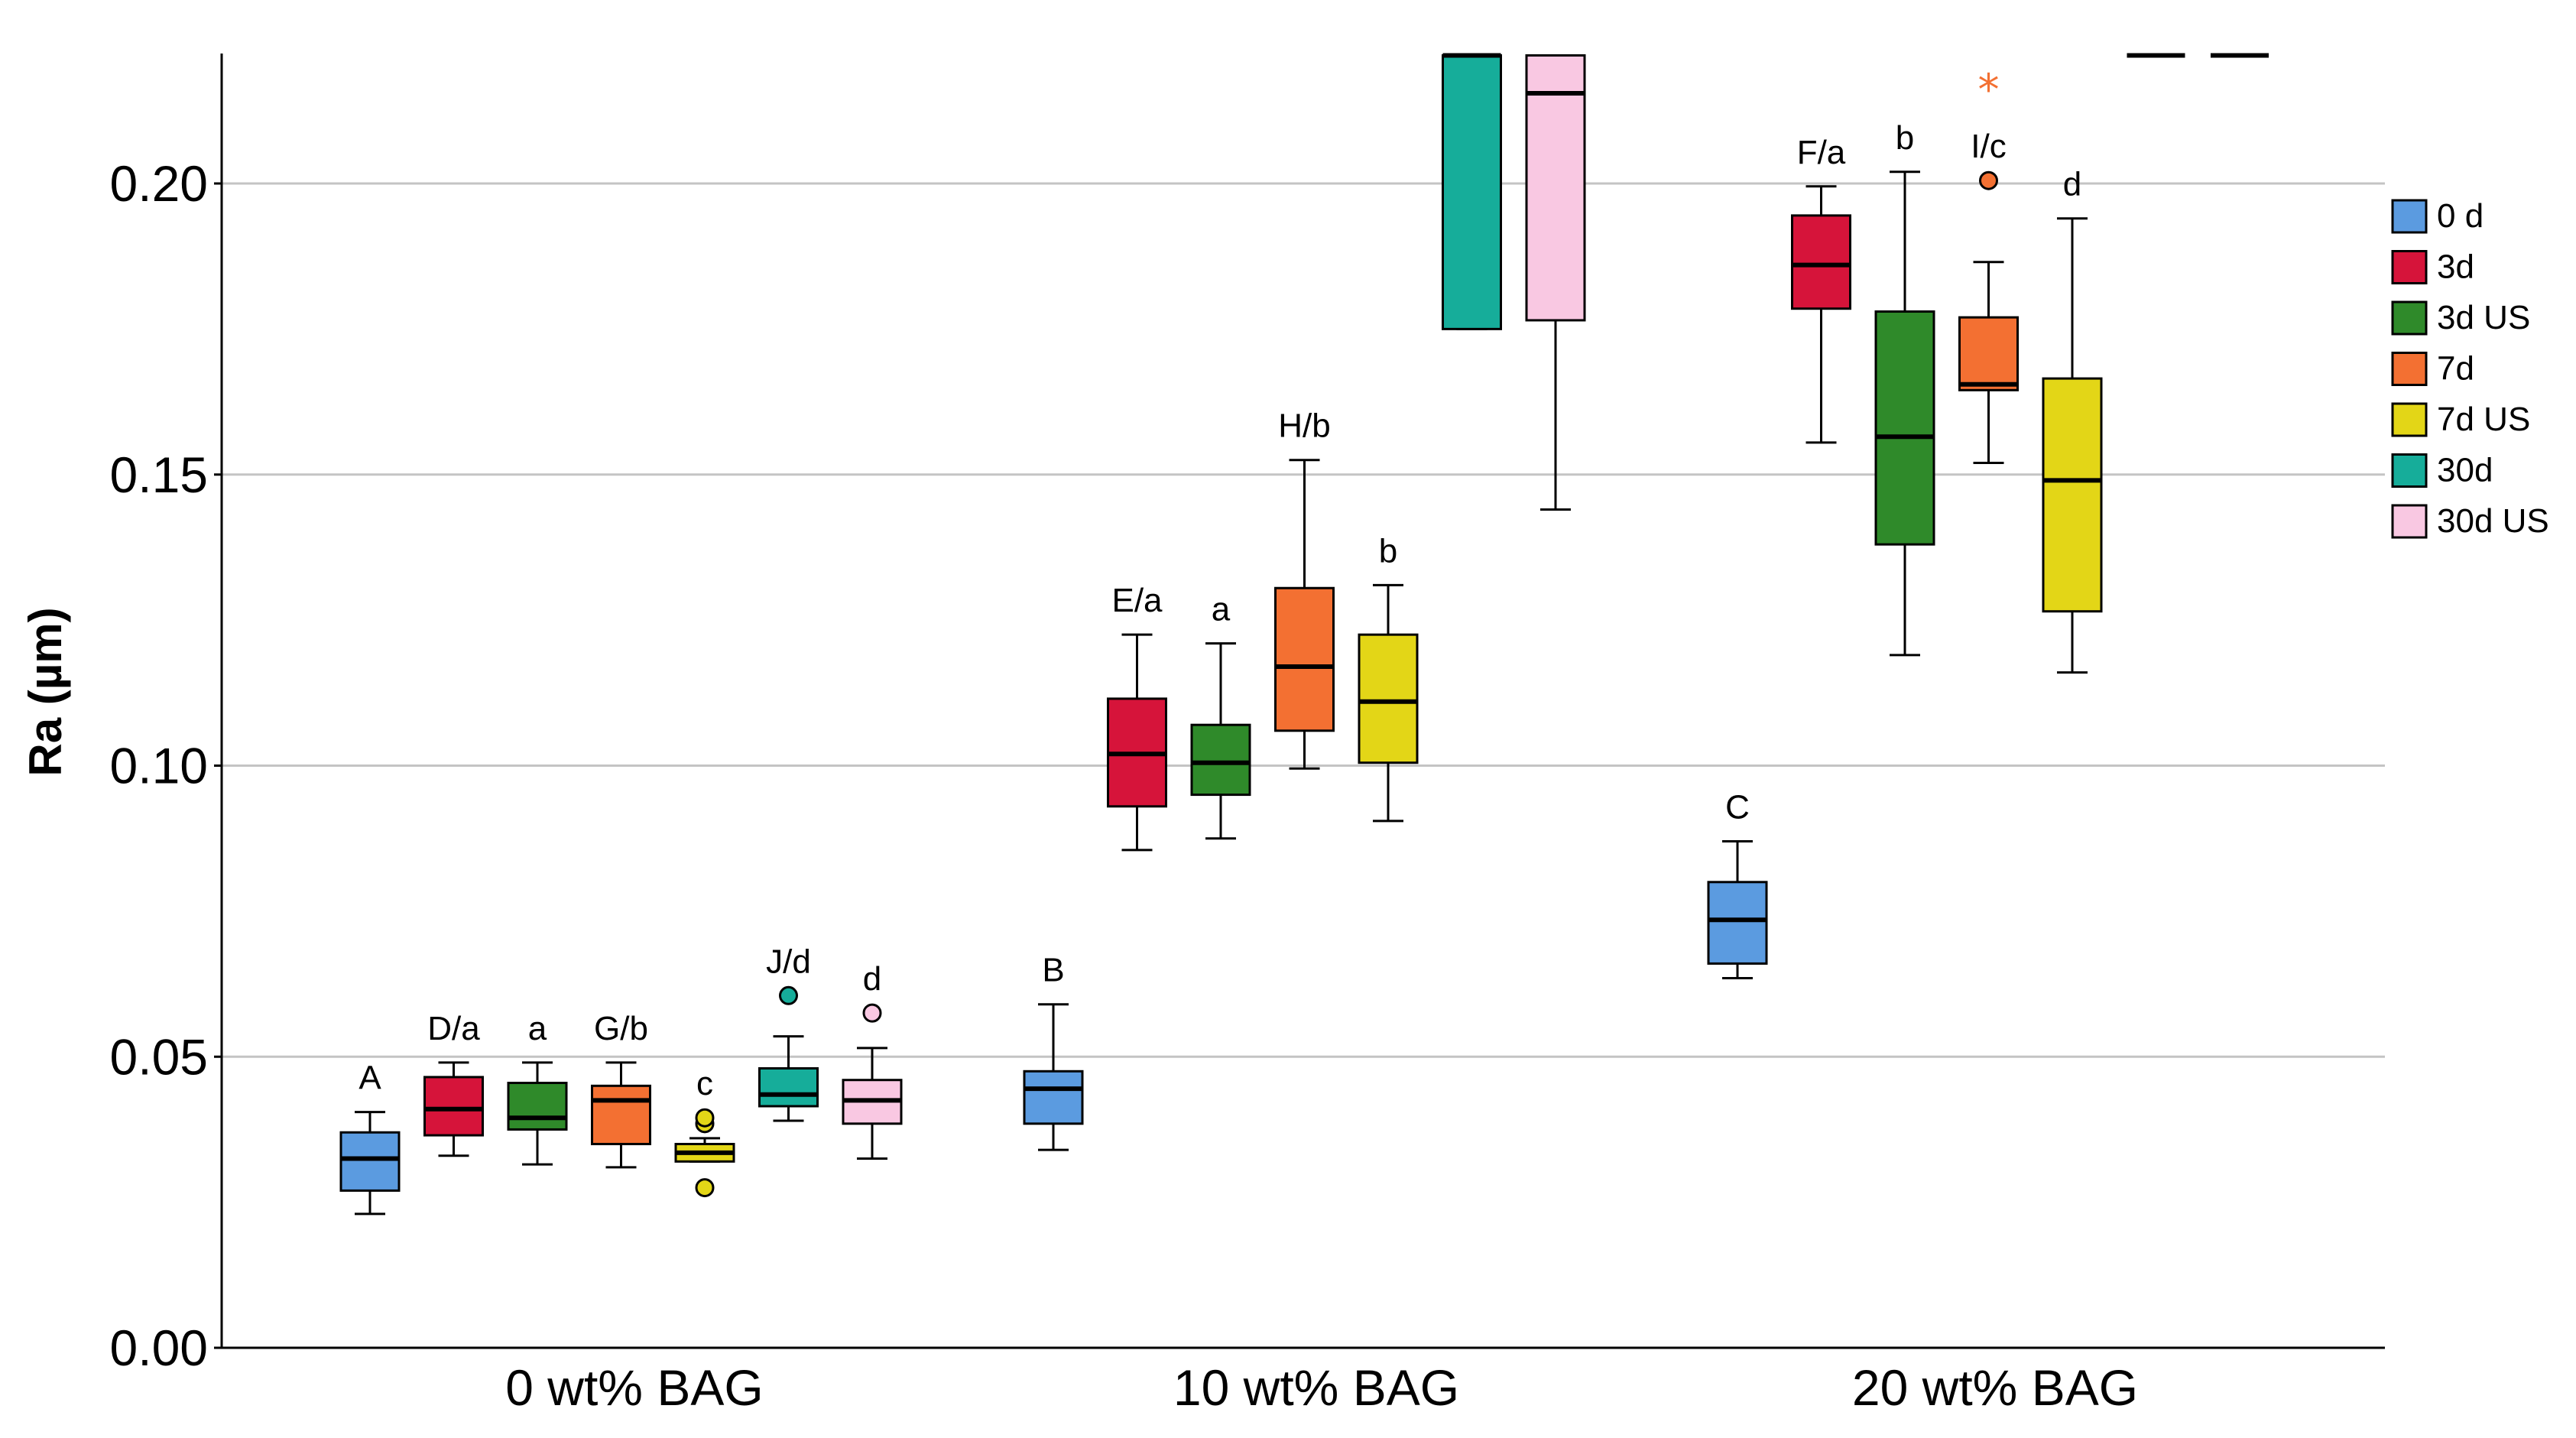 Image resolution: width=2576 pixels, height=1438 pixels. I want to click on legend-item: 30d, so click(2442, 470).